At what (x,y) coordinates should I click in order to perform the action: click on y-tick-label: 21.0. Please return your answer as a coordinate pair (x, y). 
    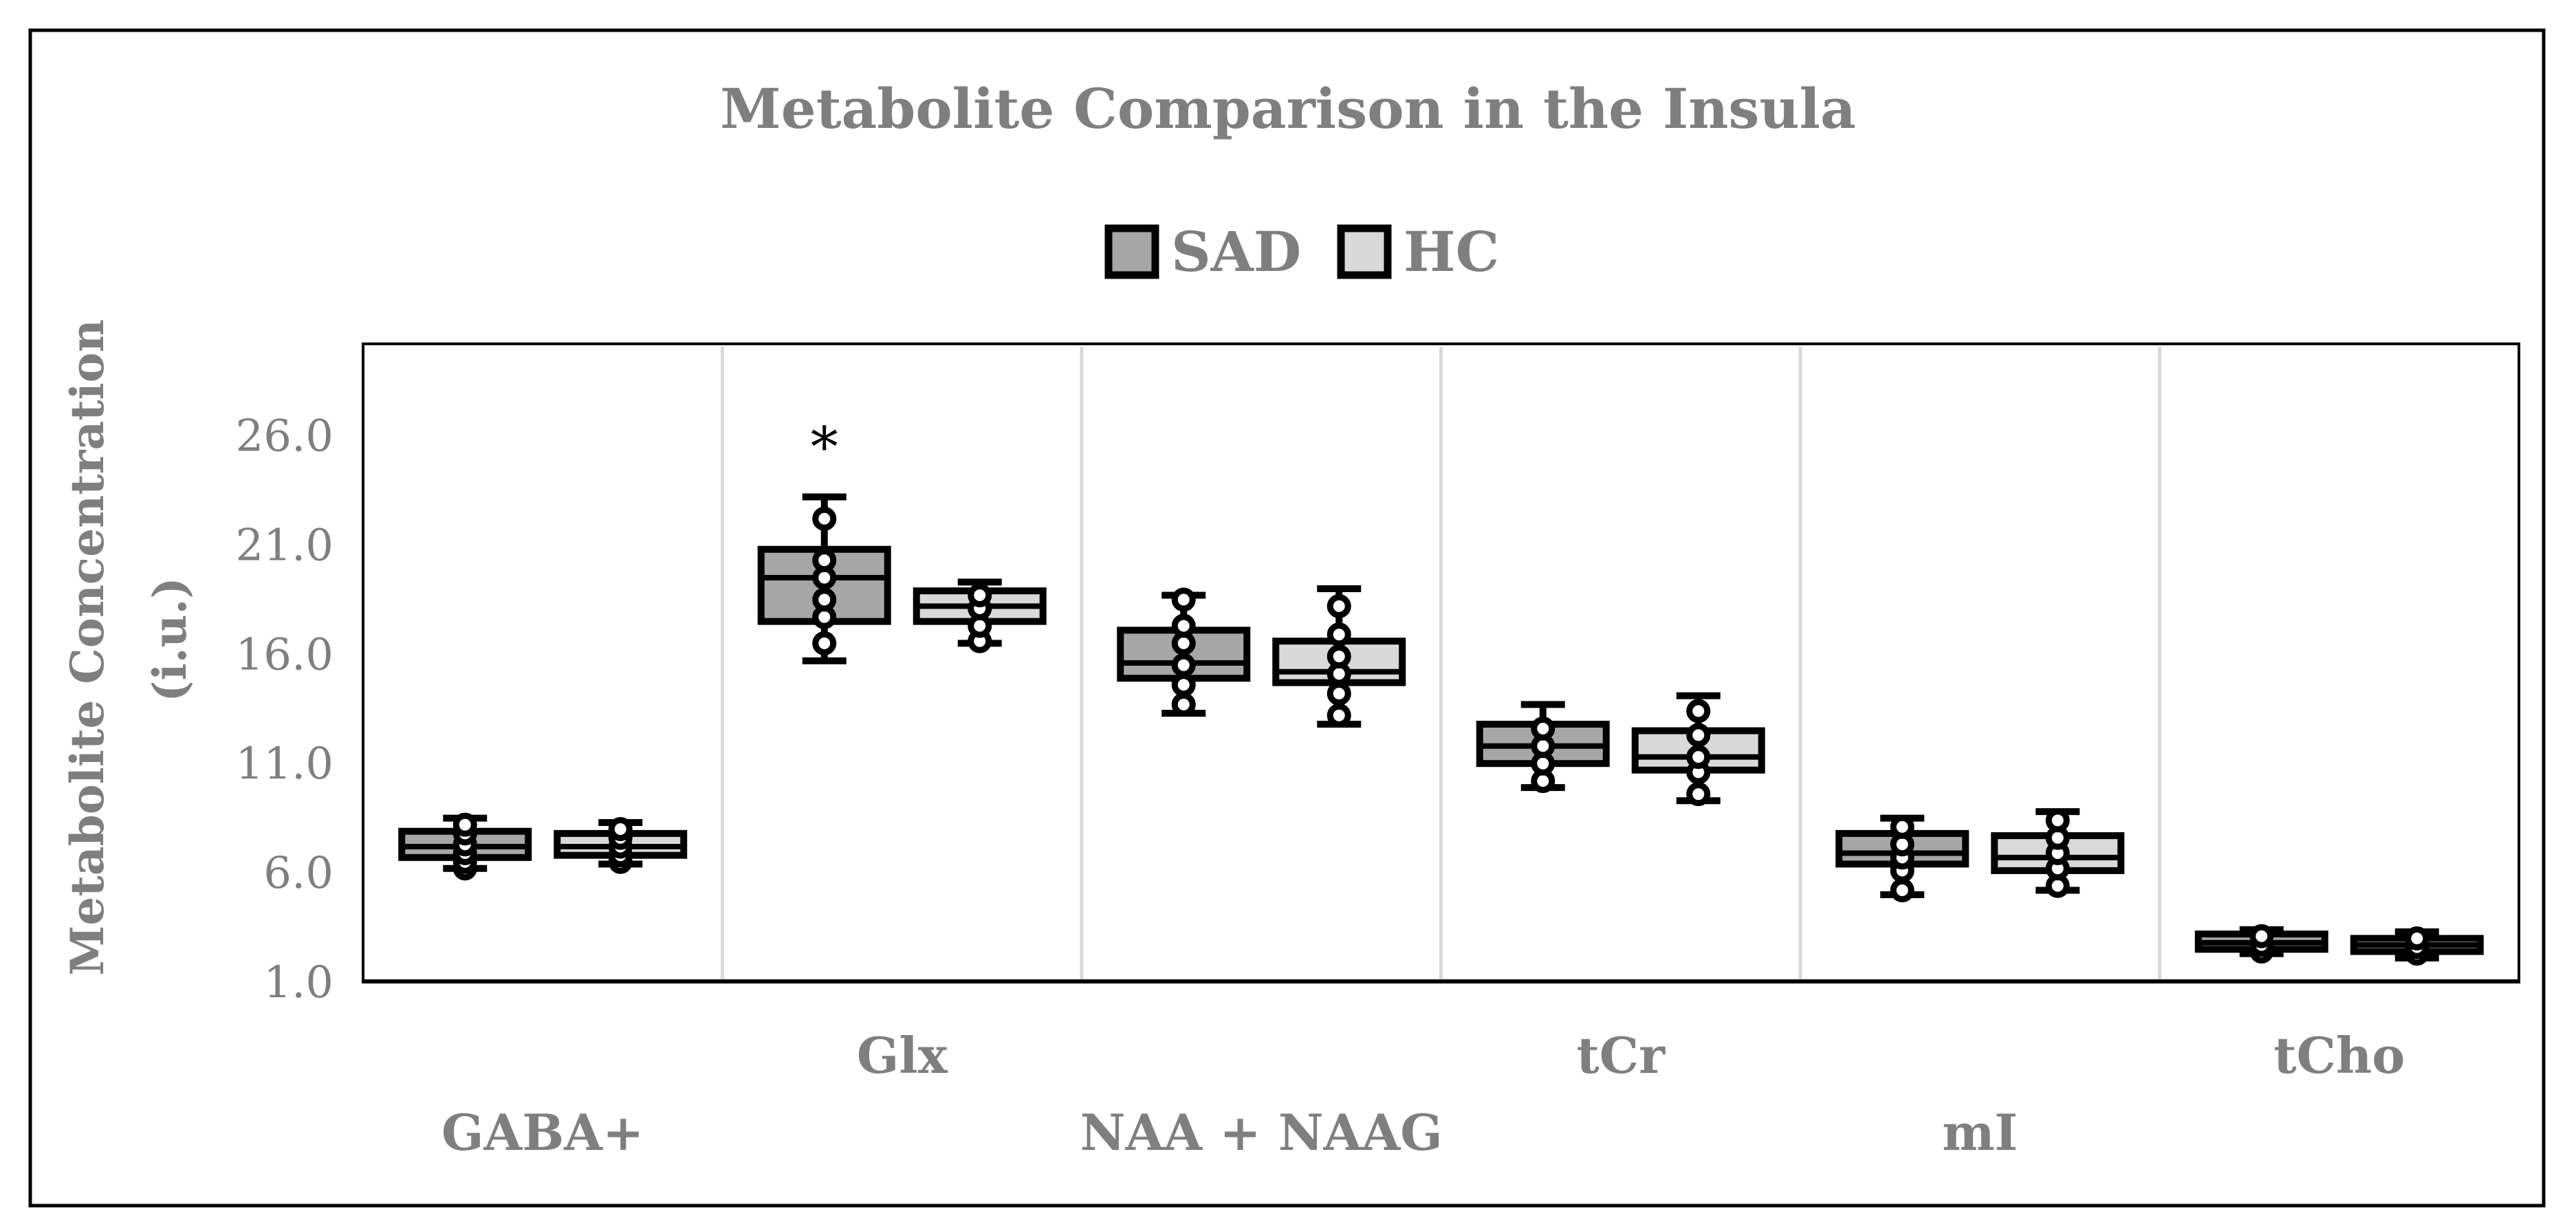
    Looking at the image, I should click on (285, 545).